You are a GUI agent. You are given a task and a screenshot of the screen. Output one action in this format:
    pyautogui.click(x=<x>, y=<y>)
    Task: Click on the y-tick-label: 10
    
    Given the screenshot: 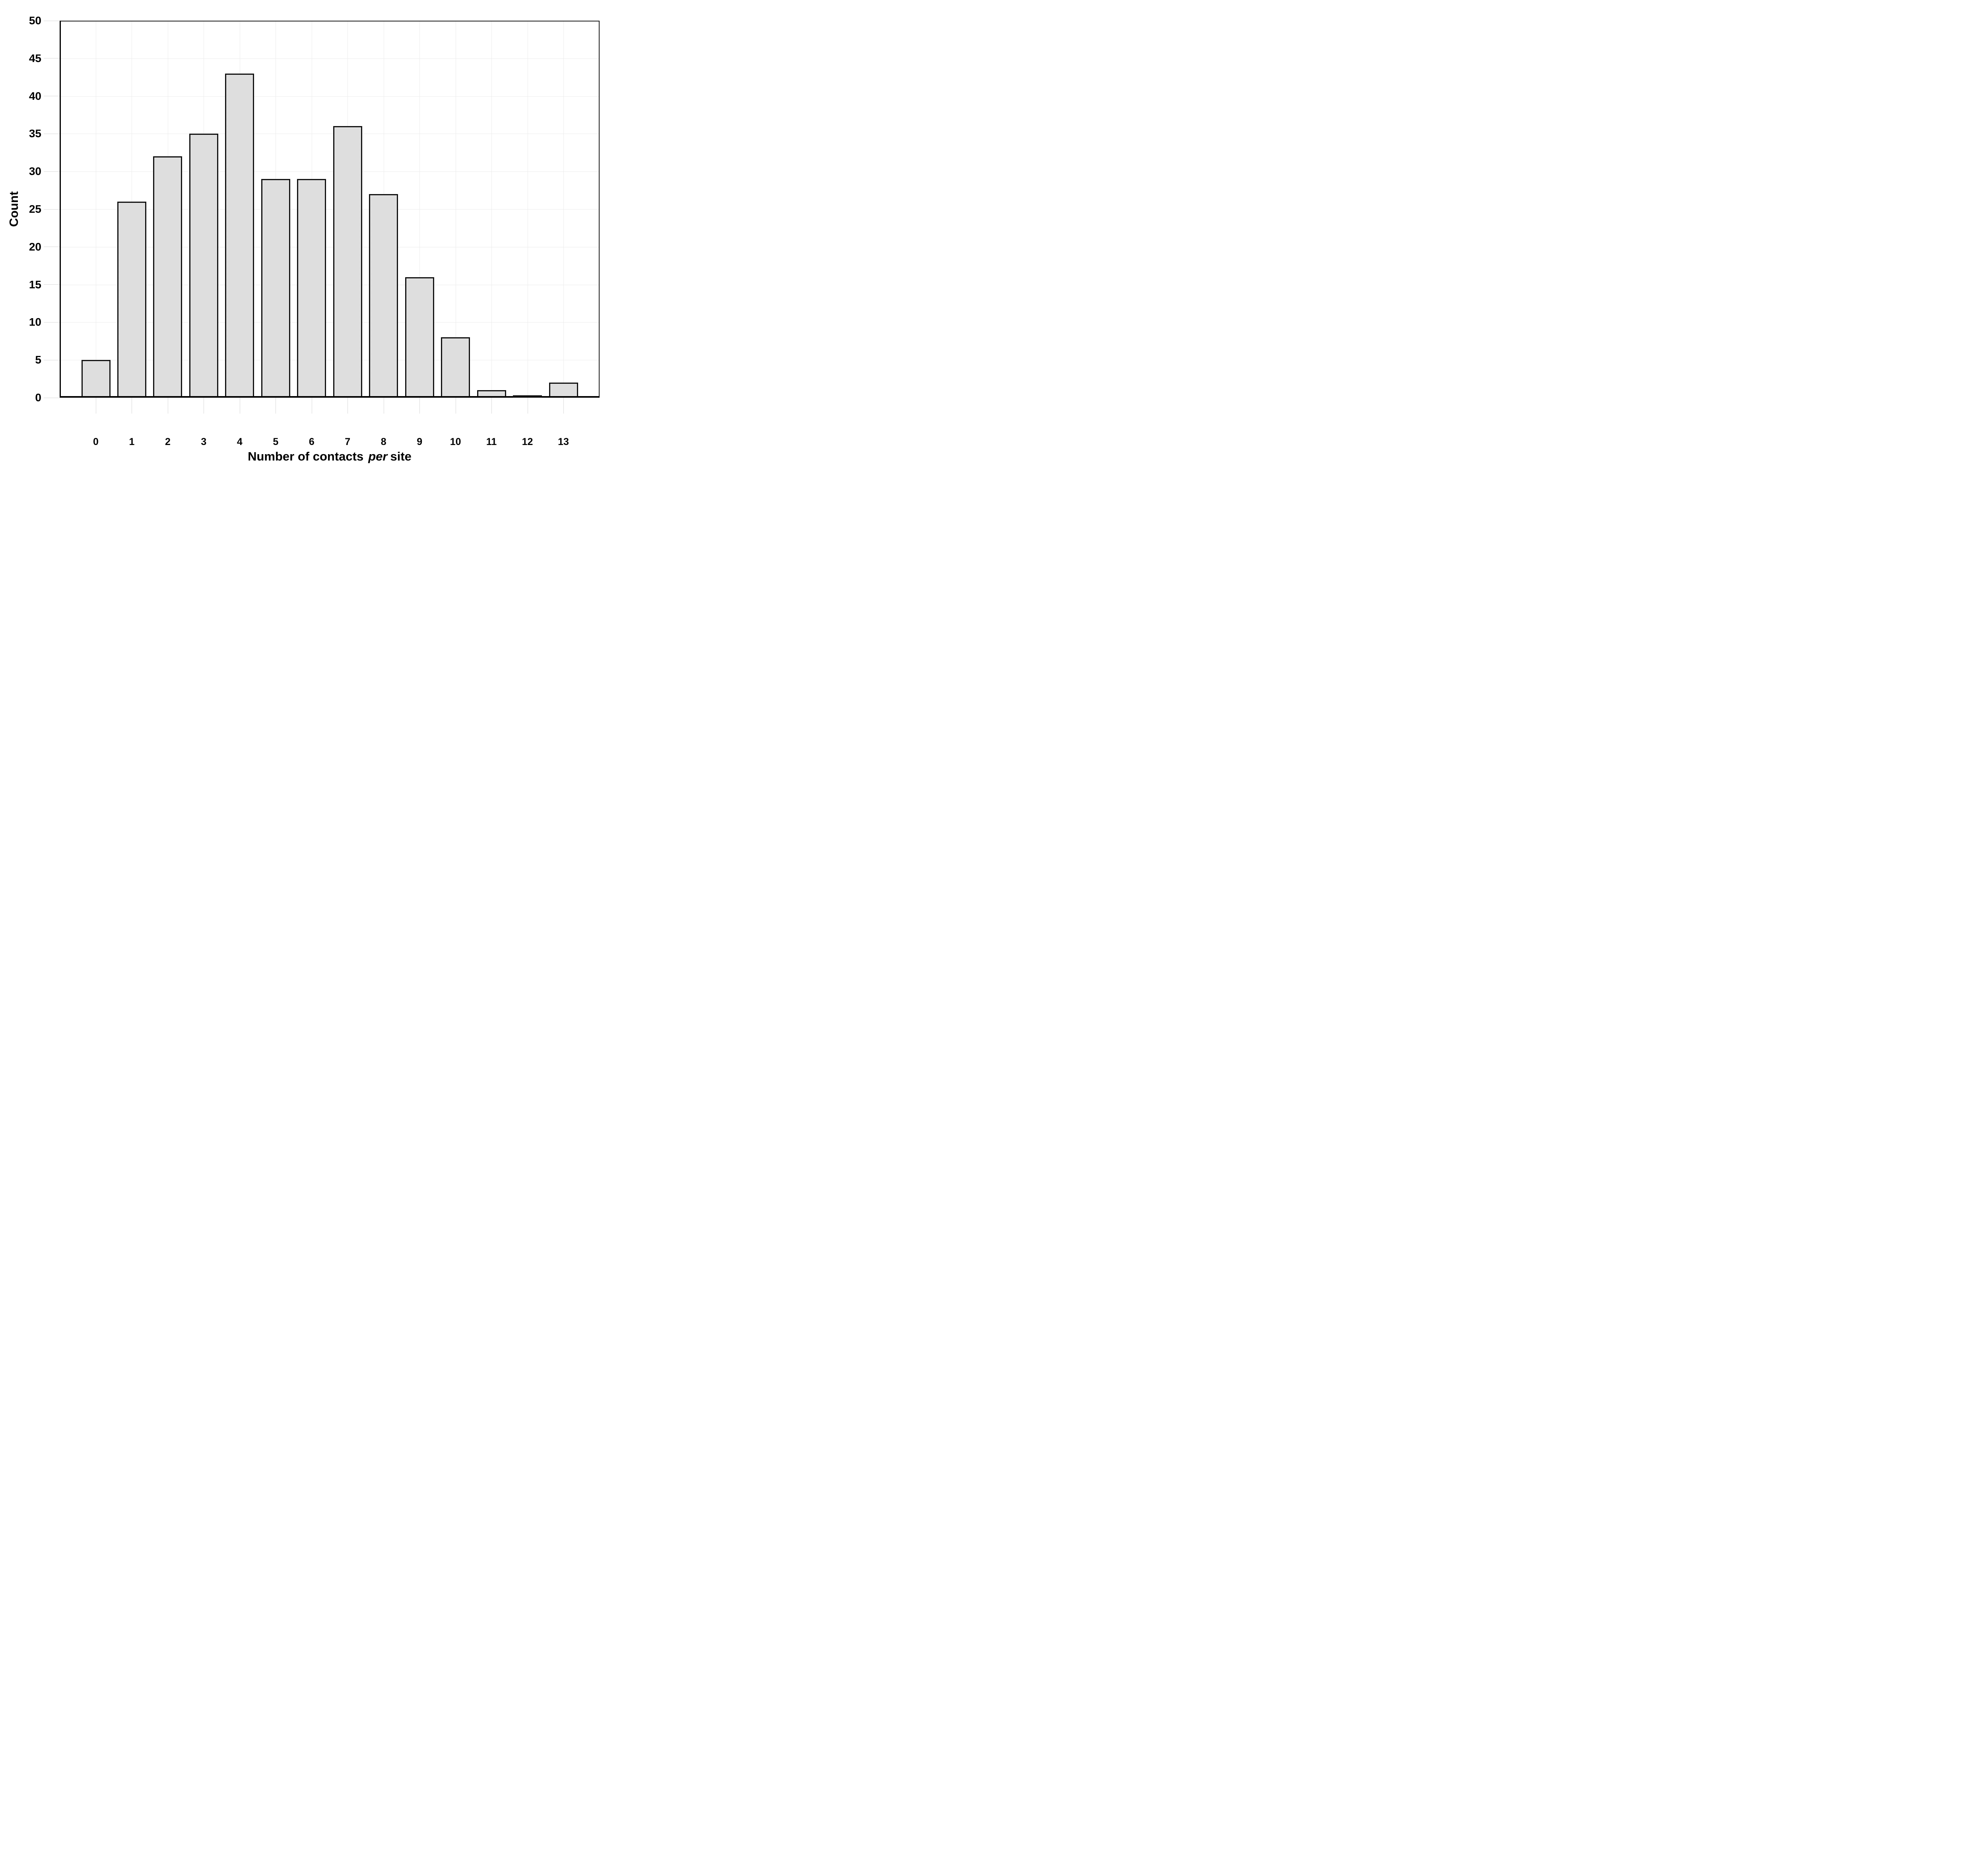 What is the action you would take?
    pyautogui.click(x=35, y=322)
    